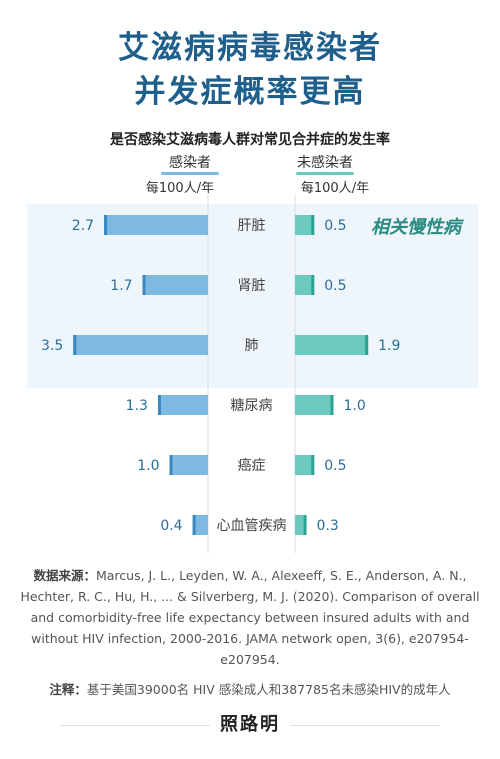 Image resolution: width=500 pixels, height=759 pixels. What do you see at coordinates (252, 346) in the screenshot?
I see `category-label-2: 肺` at bounding box center [252, 346].